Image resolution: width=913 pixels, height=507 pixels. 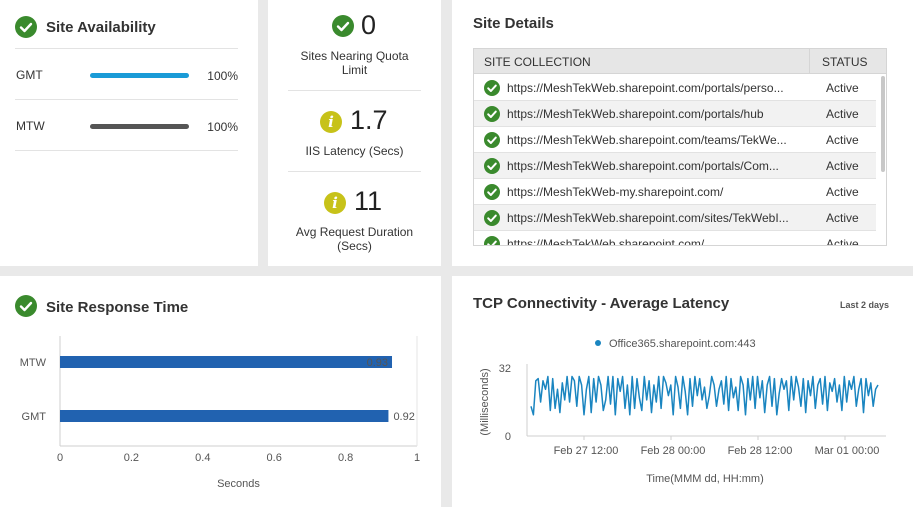 What do you see at coordinates (33, 363) in the screenshot?
I see `category-label: MTW` at bounding box center [33, 363].